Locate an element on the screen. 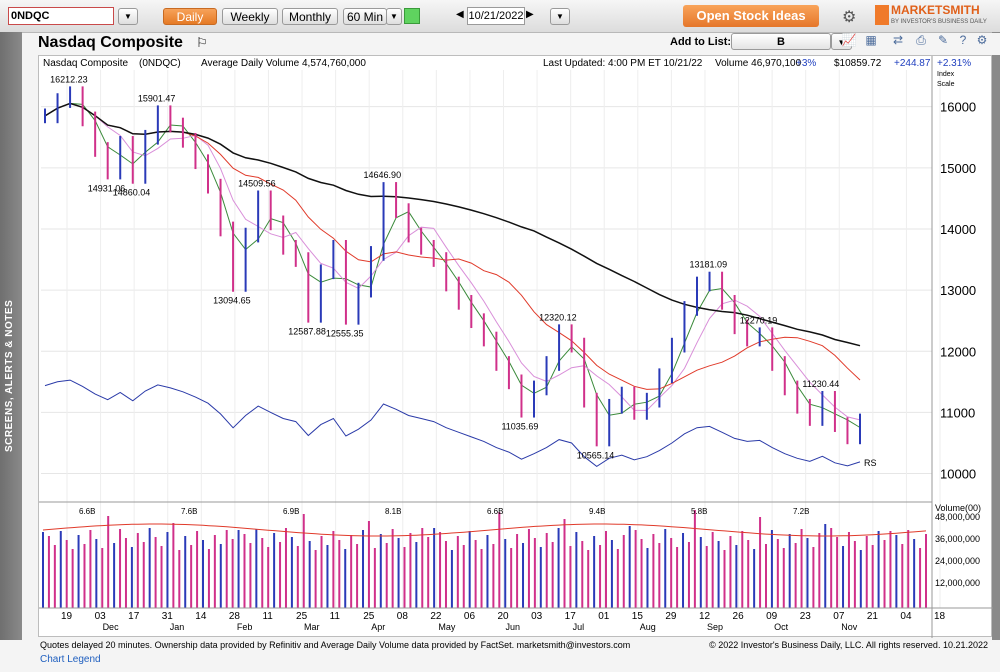  status-indicator is located at coordinates (412, 16).